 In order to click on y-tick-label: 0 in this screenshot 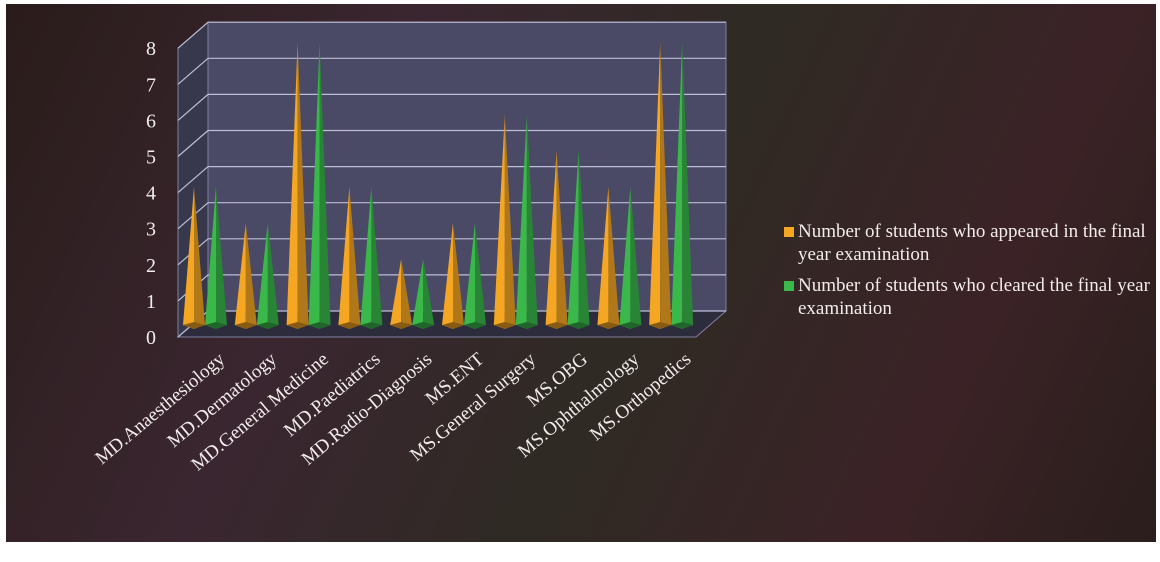, I will do `click(151, 338)`.